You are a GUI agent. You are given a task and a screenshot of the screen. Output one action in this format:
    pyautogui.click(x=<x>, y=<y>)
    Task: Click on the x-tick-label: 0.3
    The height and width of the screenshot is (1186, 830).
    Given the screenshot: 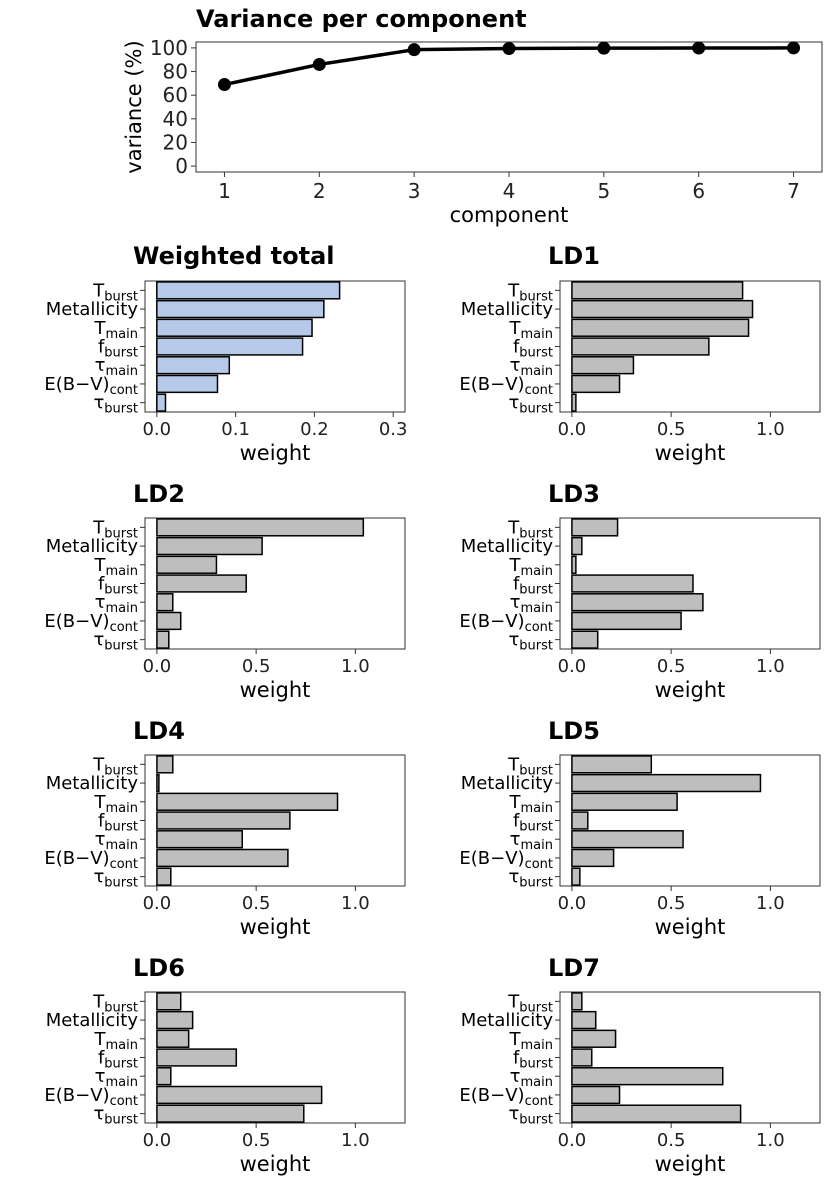 What is the action you would take?
    pyautogui.click(x=393, y=429)
    